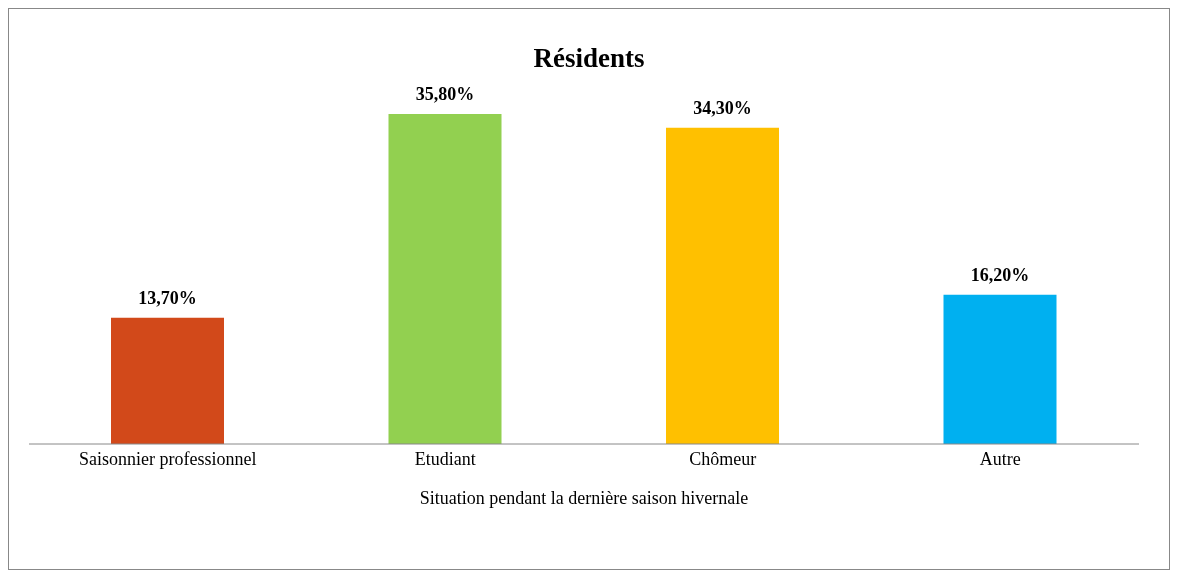 The width and height of the screenshot is (1181, 581). Describe the element at coordinates (723, 458) in the screenshot. I see `x-tick-label: Chômeur` at that location.